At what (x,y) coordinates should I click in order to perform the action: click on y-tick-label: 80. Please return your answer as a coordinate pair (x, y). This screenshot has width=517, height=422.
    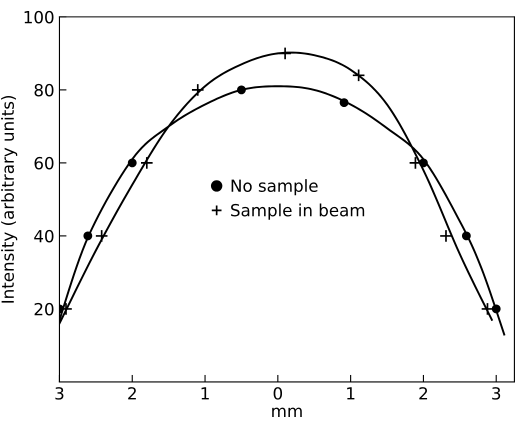
    Looking at the image, I should click on (44, 90).